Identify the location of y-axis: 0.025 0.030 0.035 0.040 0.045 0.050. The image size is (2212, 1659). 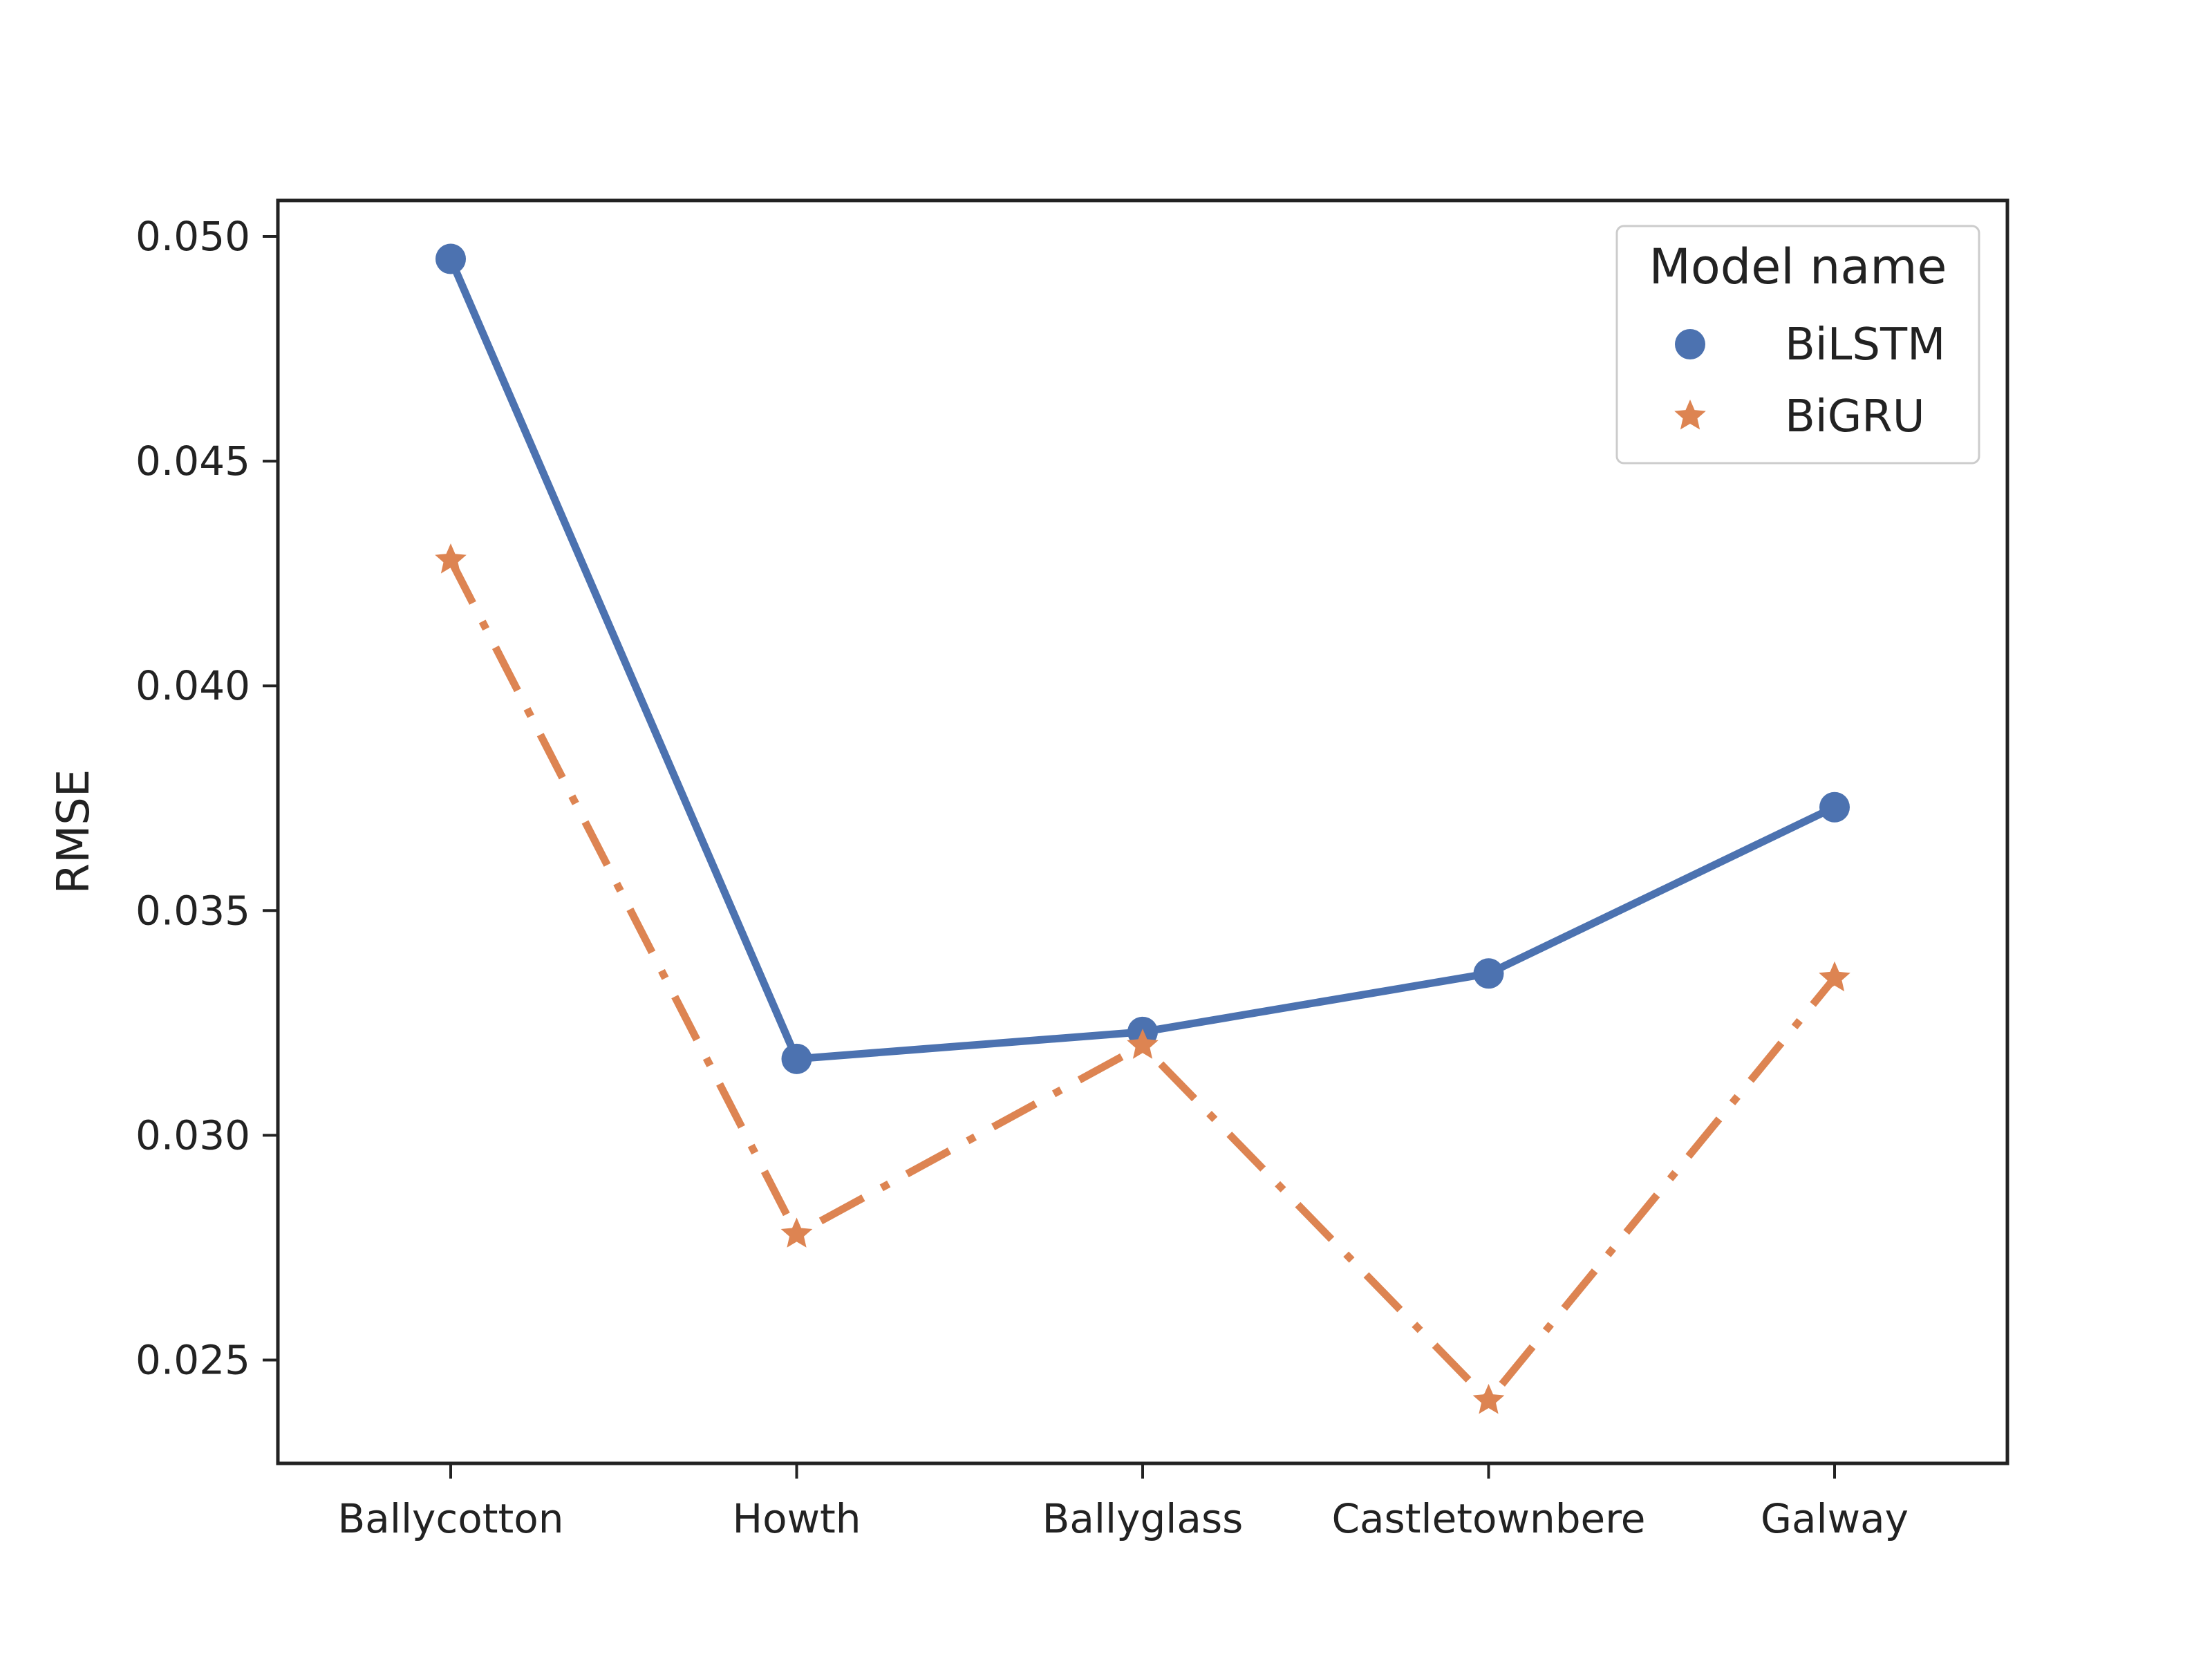
(206, 798).